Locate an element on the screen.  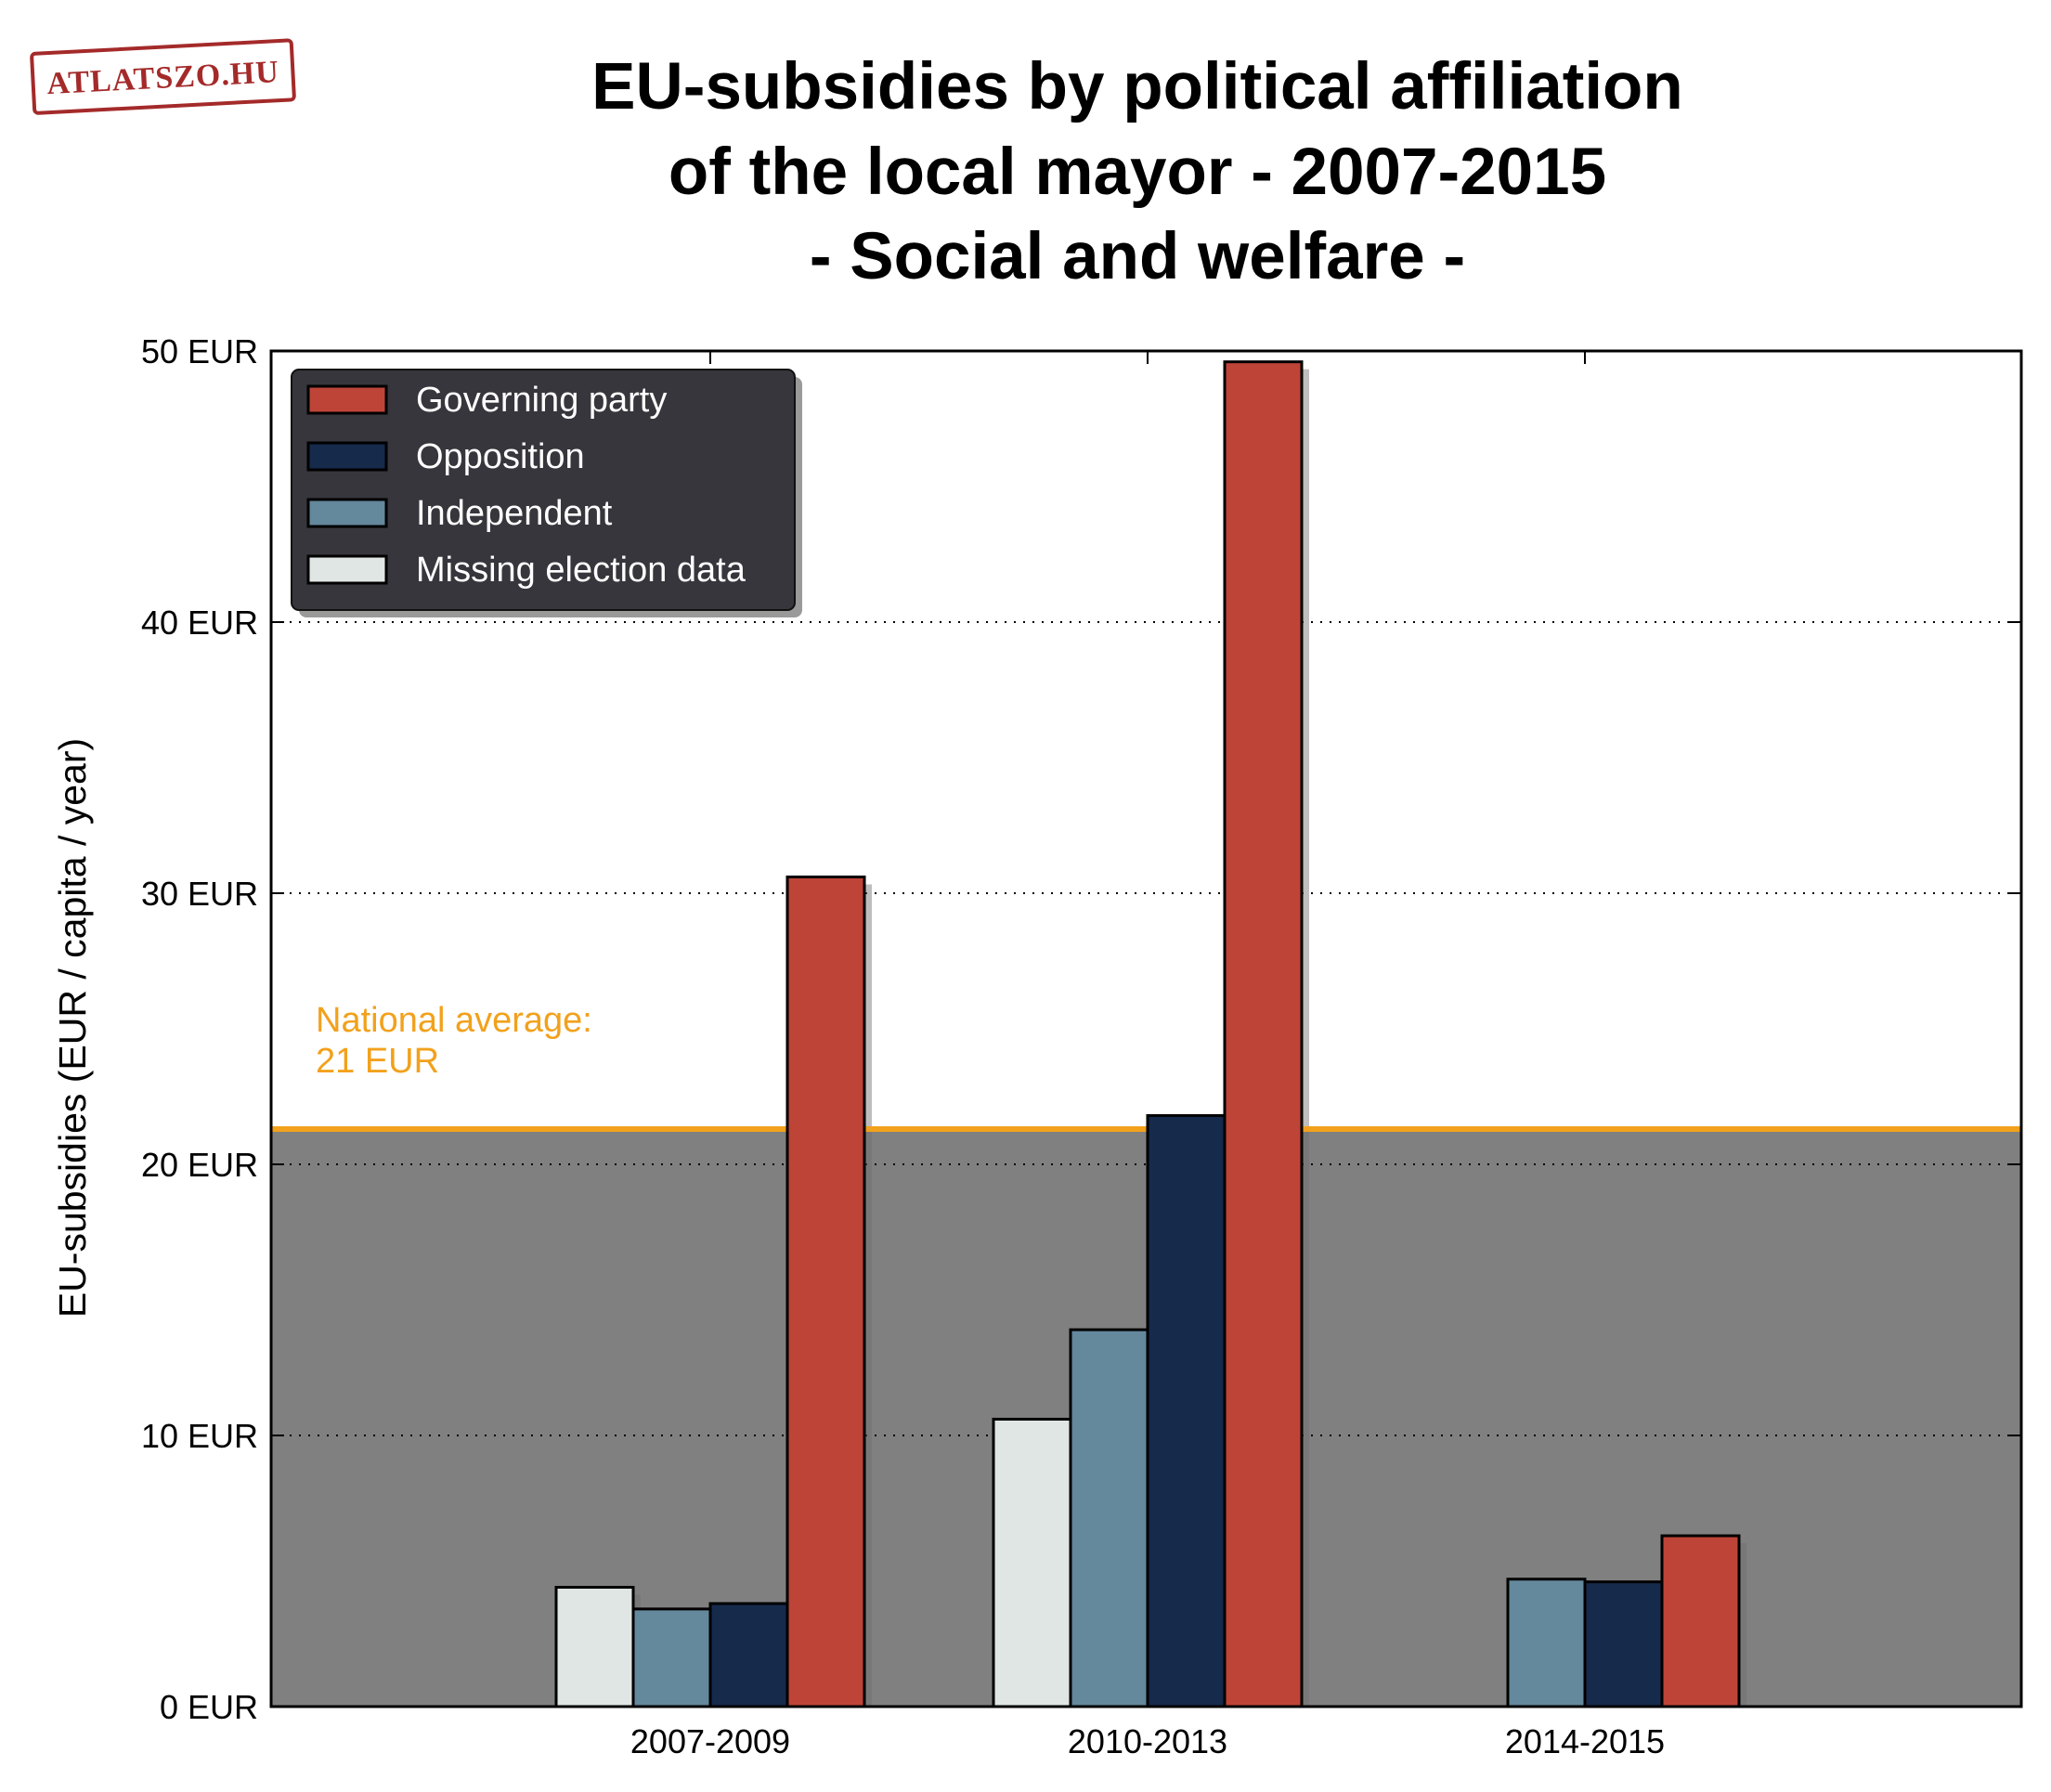
logo-text: ATLATSZO.HU is located at coordinates (162, 78).